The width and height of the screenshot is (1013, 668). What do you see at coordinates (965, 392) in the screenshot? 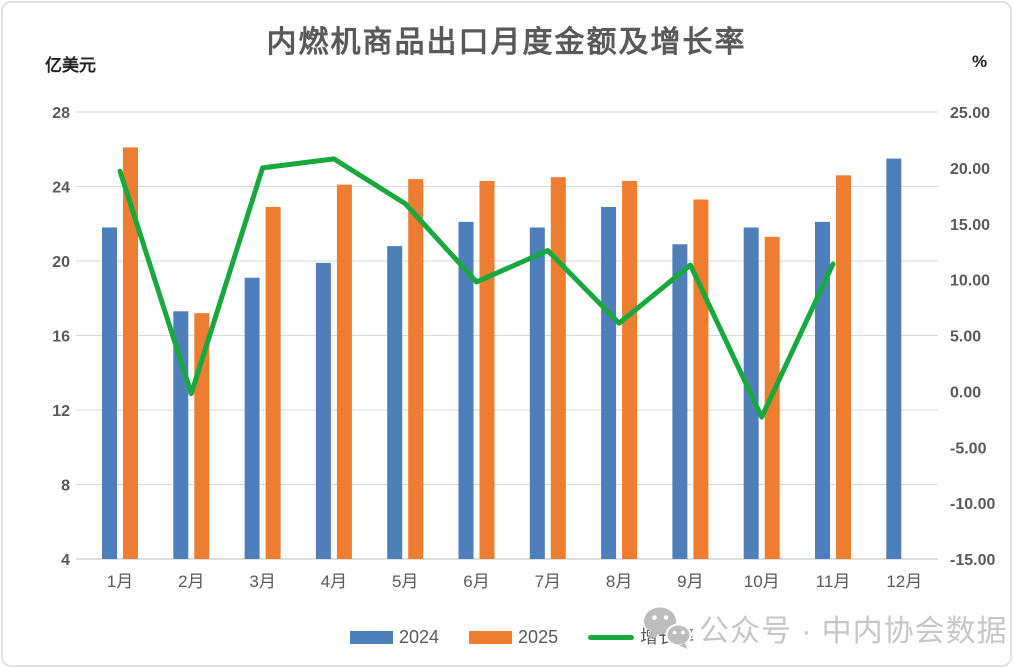
I see `right-axis-tick: 0.00` at bounding box center [965, 392].